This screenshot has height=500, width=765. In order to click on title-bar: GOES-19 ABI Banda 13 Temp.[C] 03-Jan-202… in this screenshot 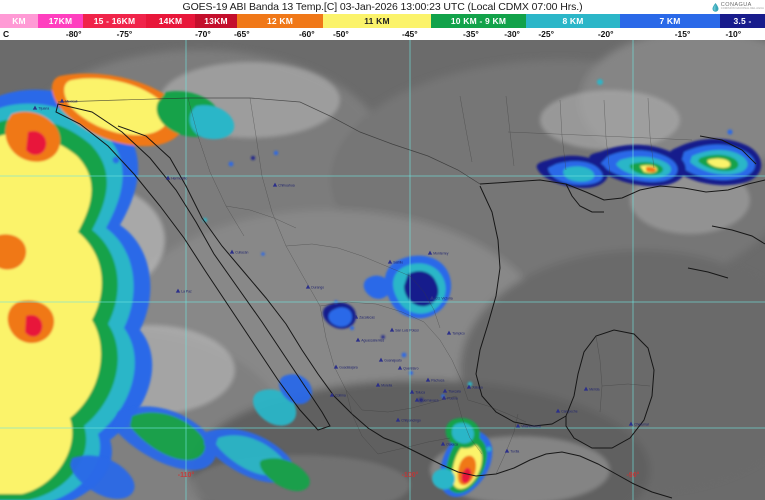, I will do `click(382, 7)`.